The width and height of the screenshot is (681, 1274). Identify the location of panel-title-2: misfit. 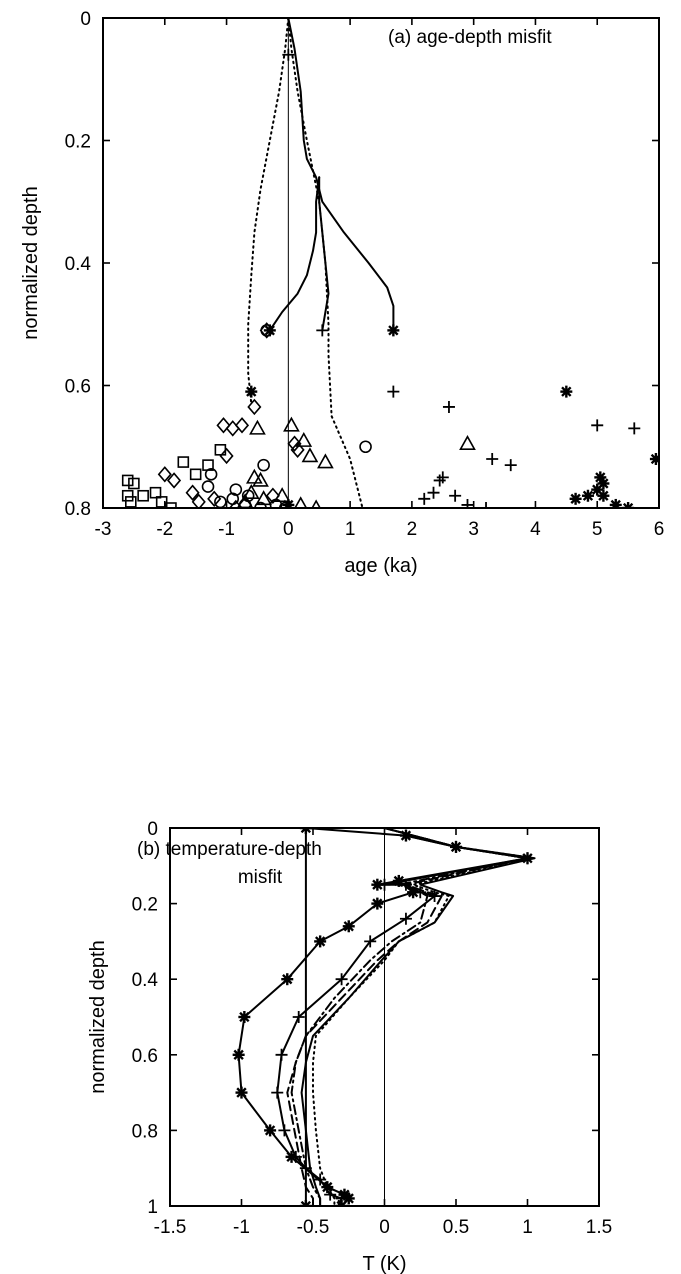
(260, 877).